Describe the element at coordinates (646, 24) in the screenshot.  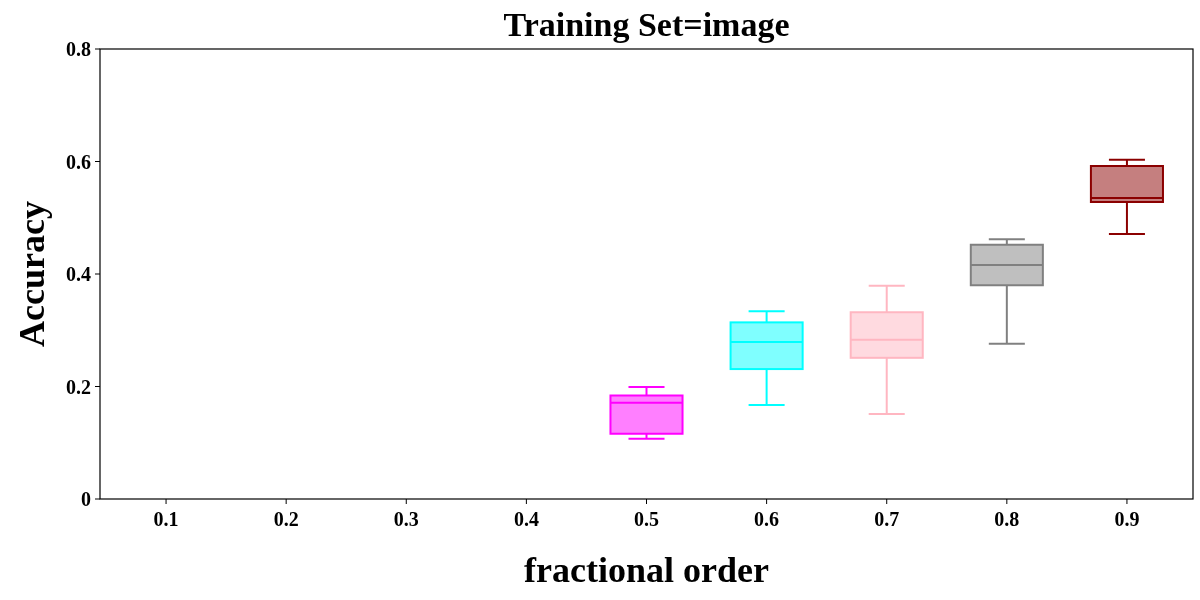
I see `chart-title: Training Set=image` at that location.